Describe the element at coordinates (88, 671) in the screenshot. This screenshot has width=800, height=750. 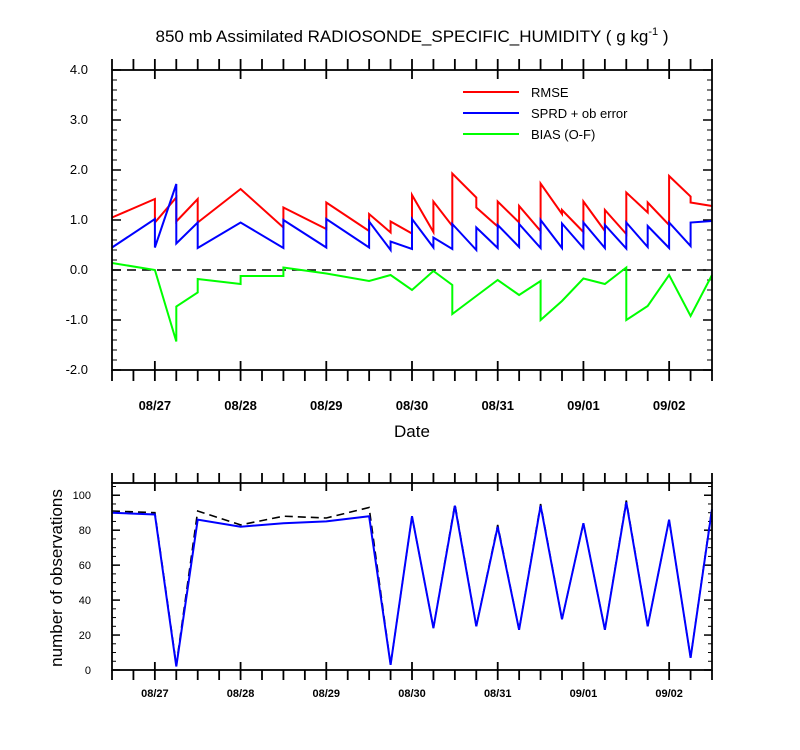
I see `y-tick-label: 0` at that location.